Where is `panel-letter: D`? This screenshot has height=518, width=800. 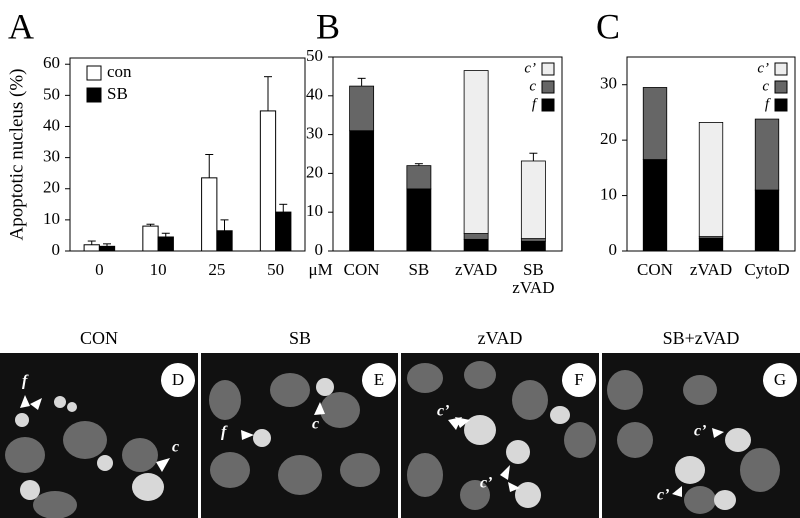 panel-letter: D is located at coordinates (178, 379).